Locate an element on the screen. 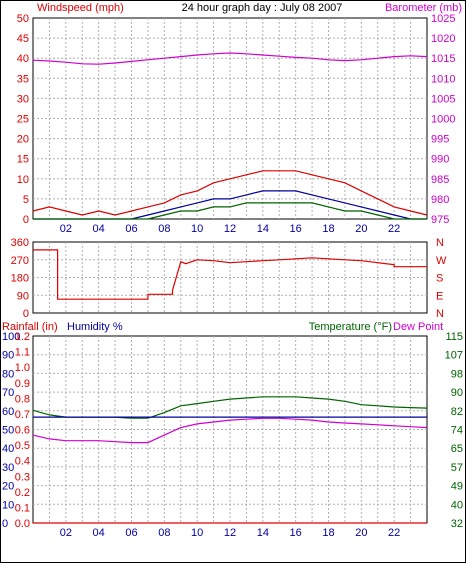 The height and width of the screenshot is (563, 466). direction-compass-tick: S is located at coordinates (439, 279).